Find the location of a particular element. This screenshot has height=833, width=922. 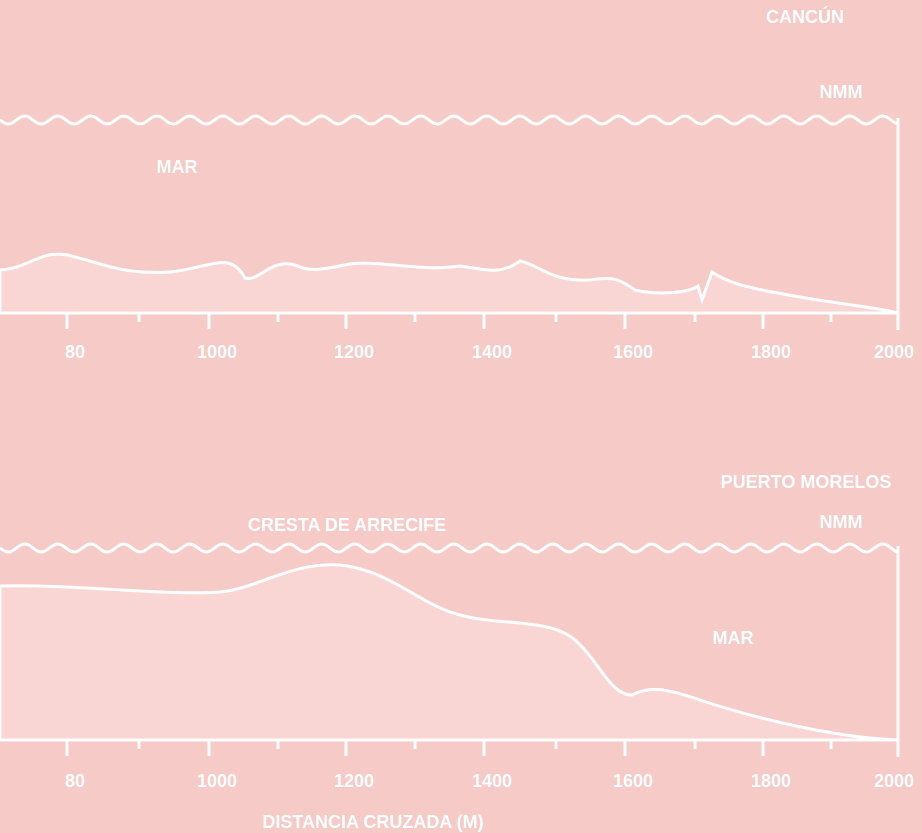

x-axis-title: DISTANCIA CRUZADA (M) is located at coordinates (372, 822).